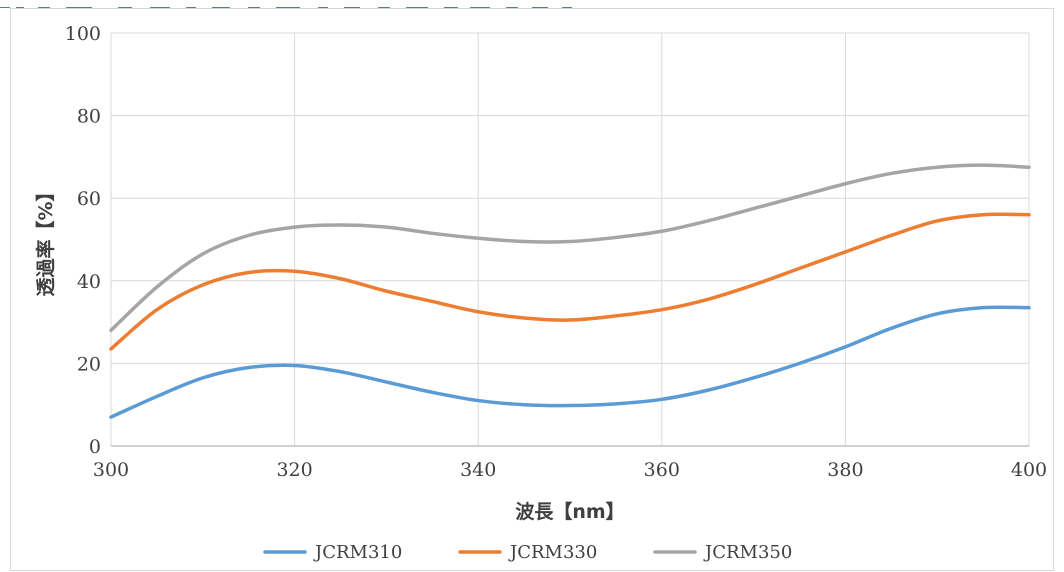  I want to click on cropped-title-strip, so click(532, 4).